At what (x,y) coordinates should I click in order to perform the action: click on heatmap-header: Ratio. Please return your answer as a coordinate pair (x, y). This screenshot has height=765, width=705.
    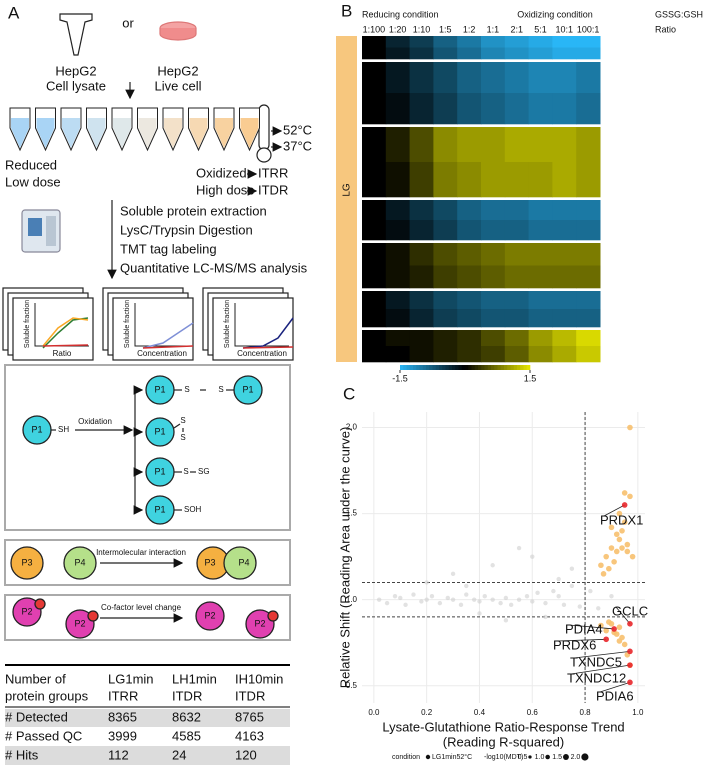
    Looking at the image, I should click on (665, 29).